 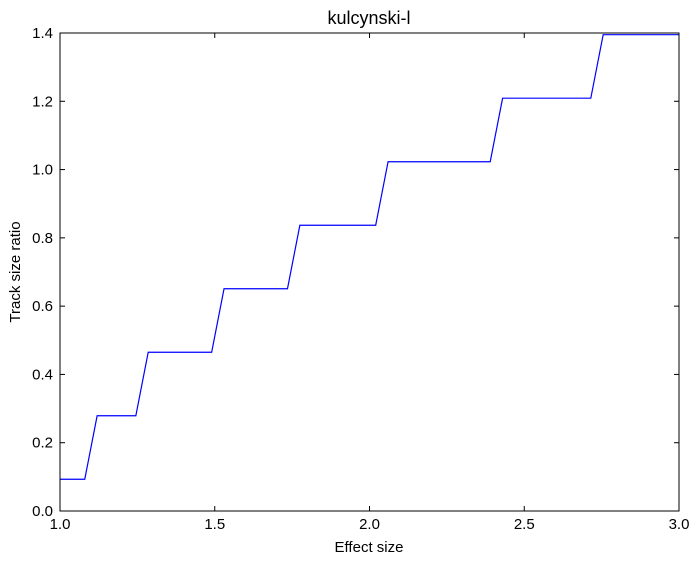 What do you see at coordinates (42, 238) in the screenshot?
I see `y-tick-label: 0.8` at bounding box center [42, 238].